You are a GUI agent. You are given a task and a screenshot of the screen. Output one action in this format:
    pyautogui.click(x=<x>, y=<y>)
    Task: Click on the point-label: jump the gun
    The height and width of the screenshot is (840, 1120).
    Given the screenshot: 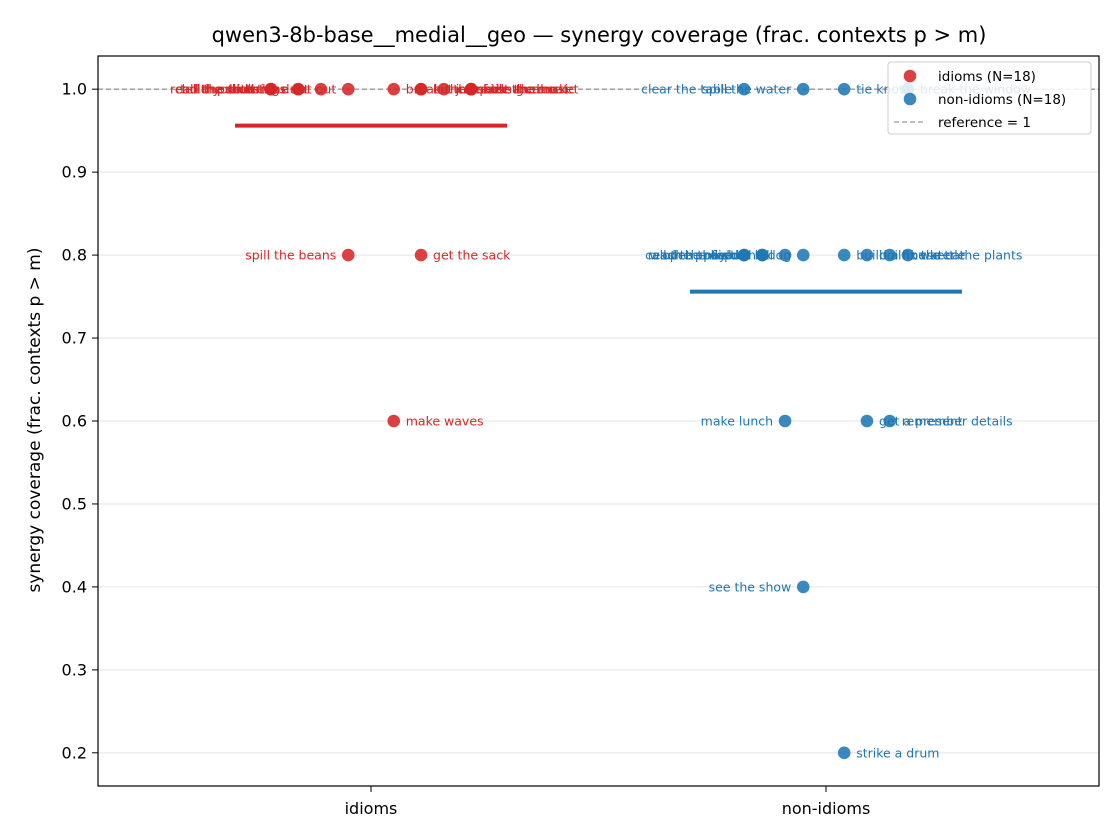 What is the action you would take?
    pyautogui.click(x=497, y=89)
    